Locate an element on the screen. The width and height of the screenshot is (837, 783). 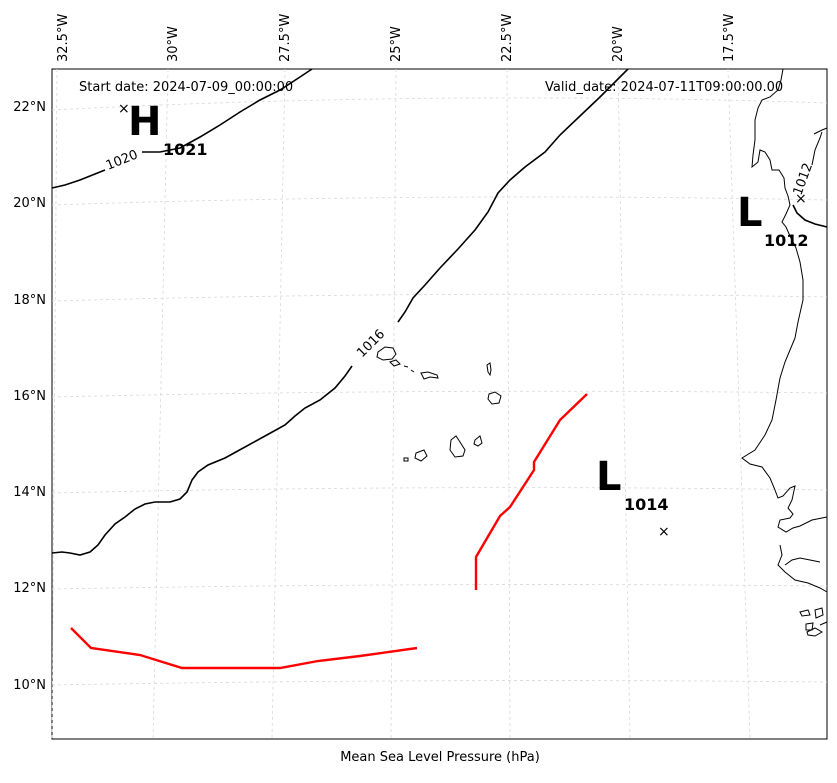
lat-tick-label: 16°N is located at coordinates (29, 396).